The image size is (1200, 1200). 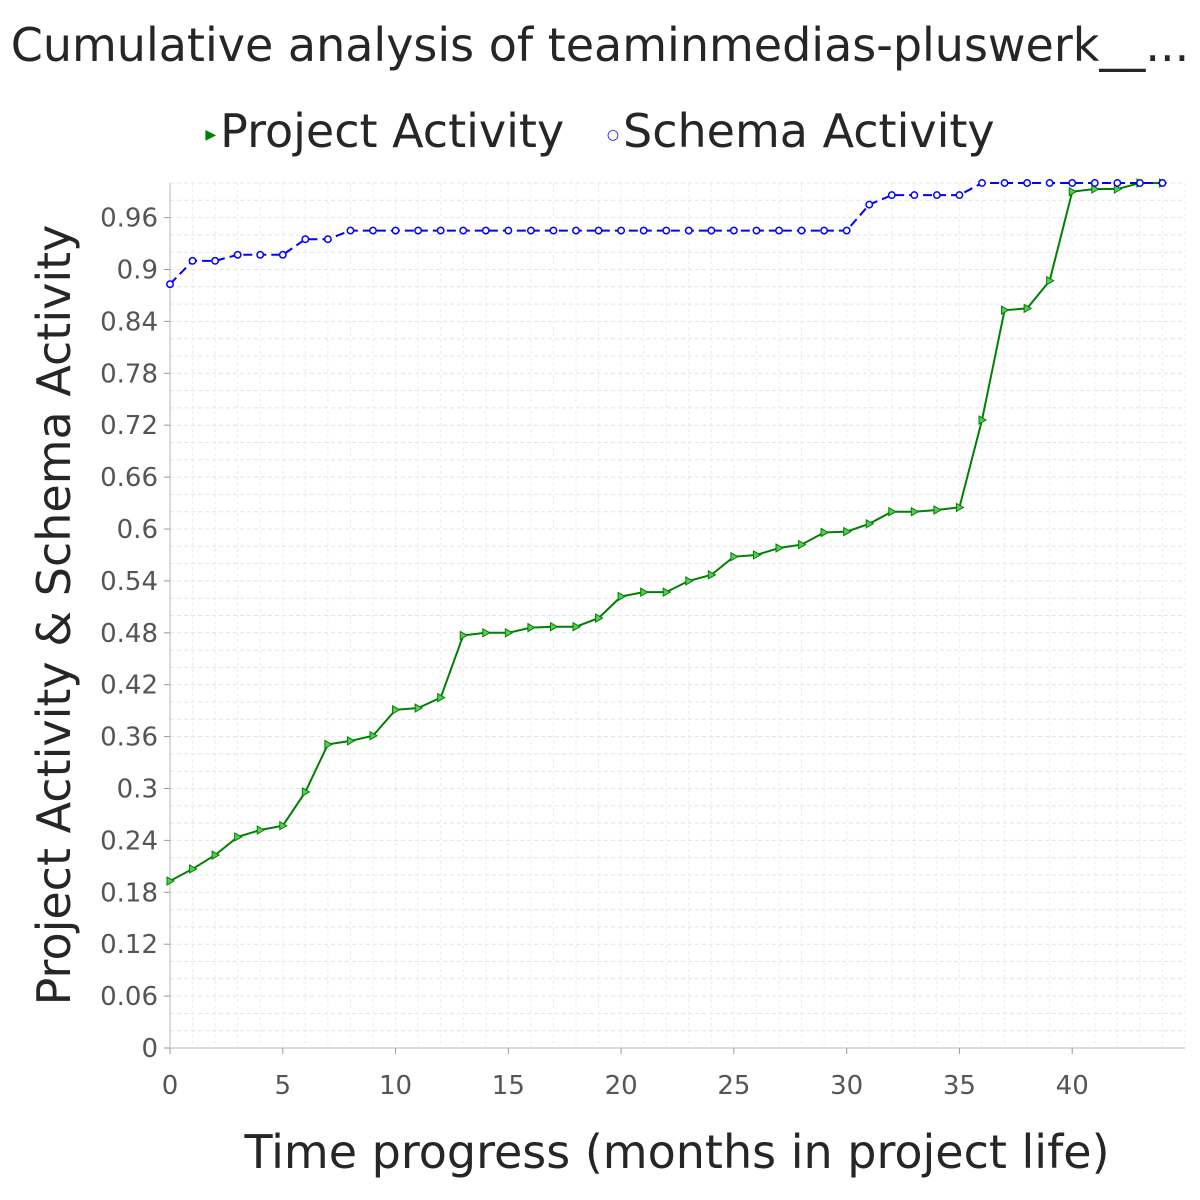 I want to click on y-tick-label: 0.06, so click(x=129, y=997).